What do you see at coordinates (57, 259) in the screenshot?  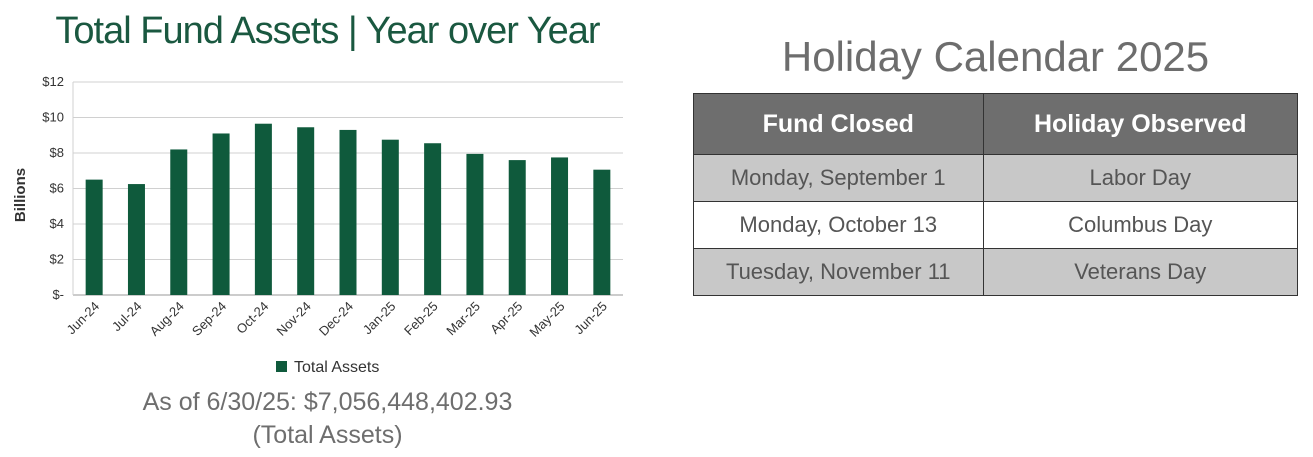 I see `y-tick-label: $2` at bounding box center [57, 259].